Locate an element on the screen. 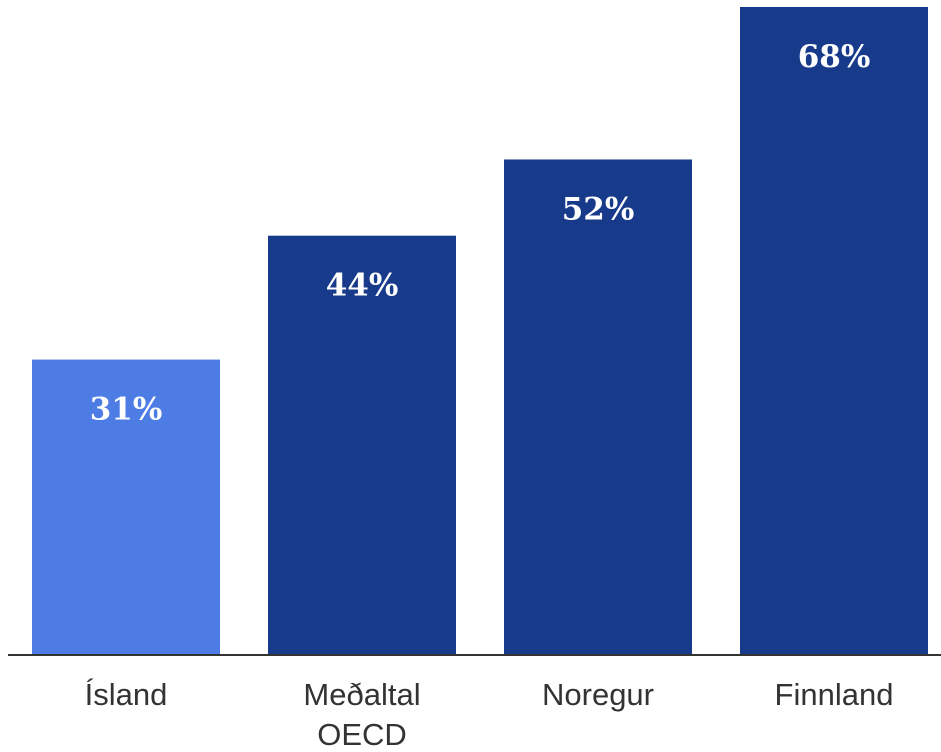  bar-value-label-0: 31% is located at coordinates (126, 410).